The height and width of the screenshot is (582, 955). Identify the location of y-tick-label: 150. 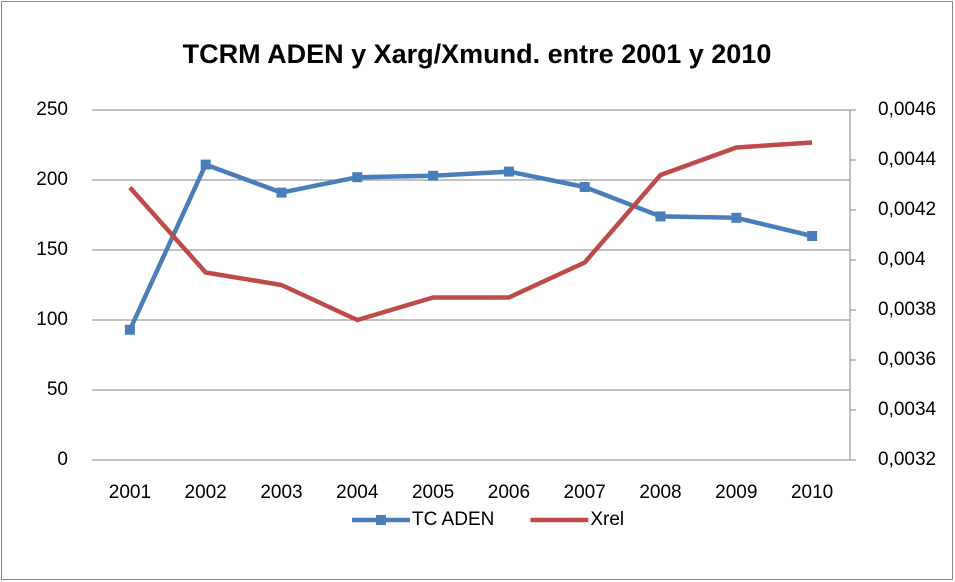
(52, 249).